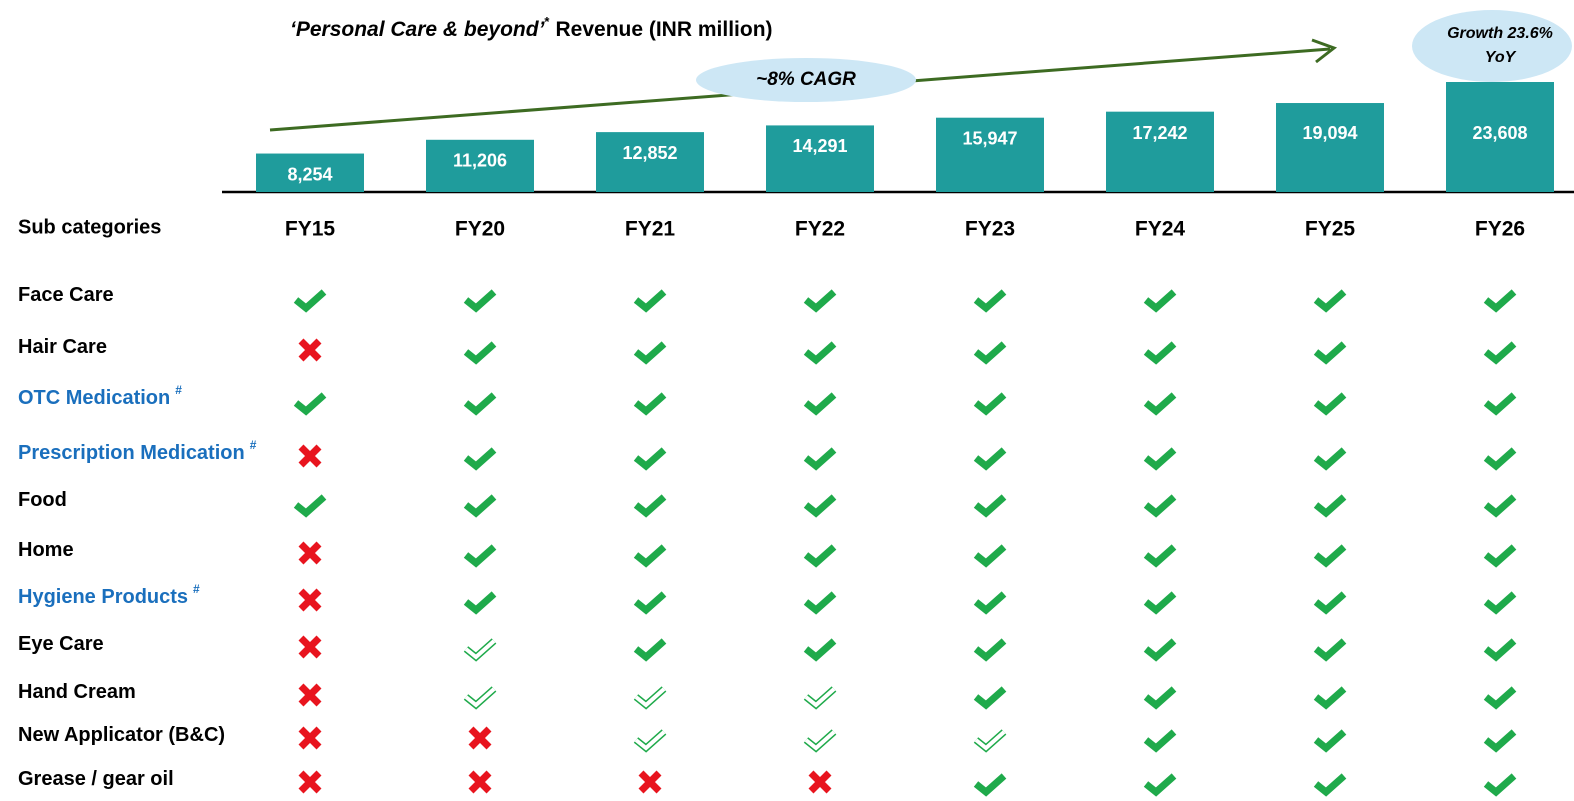 This screenshot has width=1574, height=801. I want to click on row-label-text: Hand Cream, so click(77, 692).